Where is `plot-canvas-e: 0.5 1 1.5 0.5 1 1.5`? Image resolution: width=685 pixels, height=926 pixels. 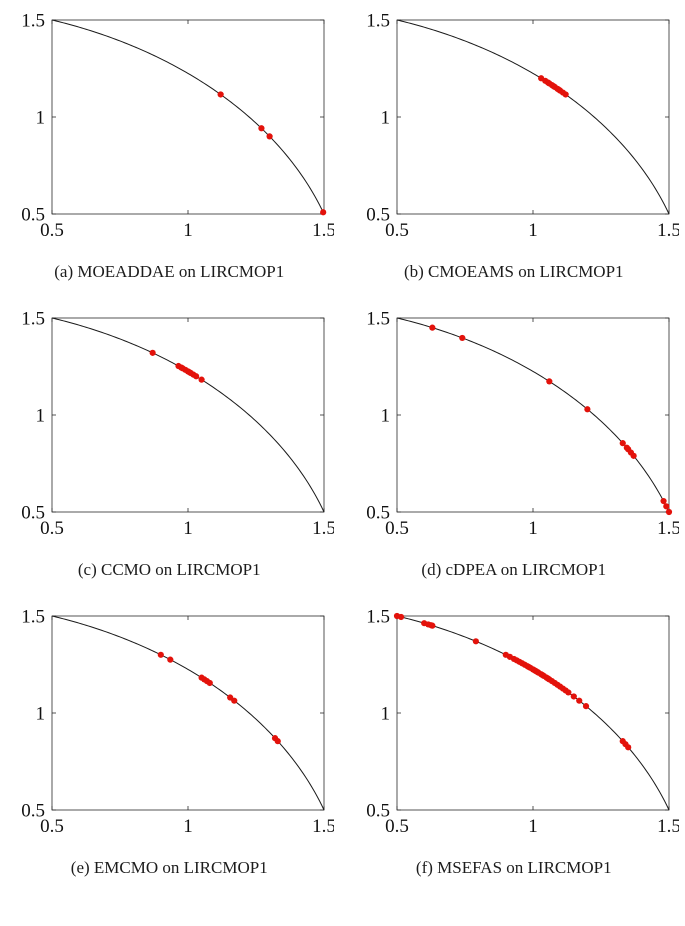
plot-canvas-e: 0.5 1 1.5 0.5 1 1.5 is located at coordinates (178, 722).